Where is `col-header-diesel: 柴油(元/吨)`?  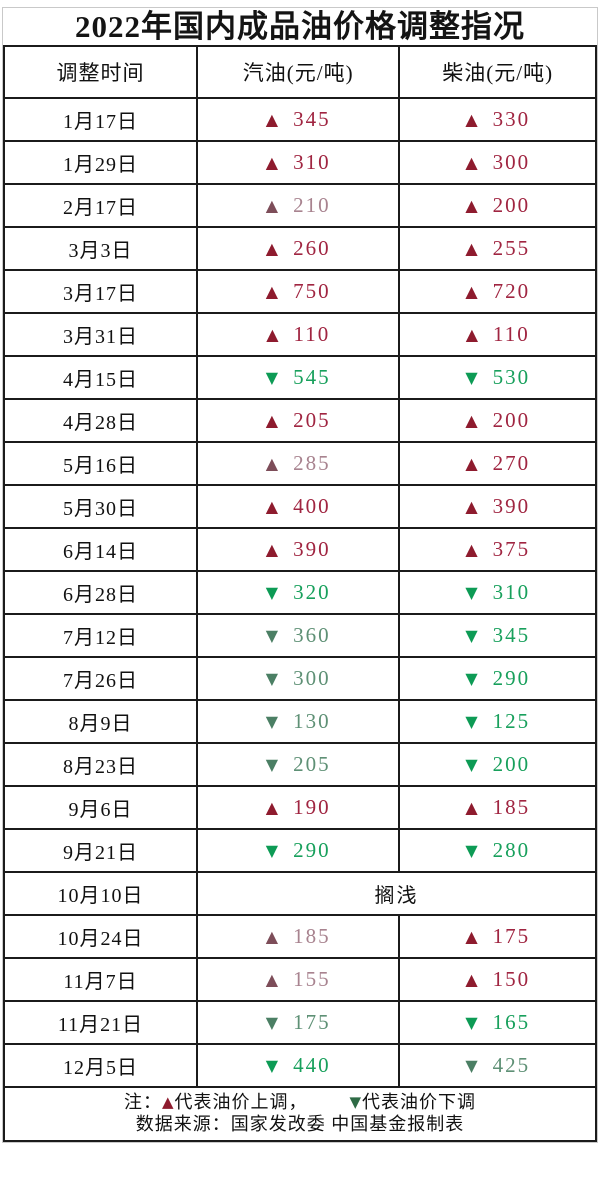 col-header-diesel: 柴油(元/吨) is located at coordinates (497, 72).